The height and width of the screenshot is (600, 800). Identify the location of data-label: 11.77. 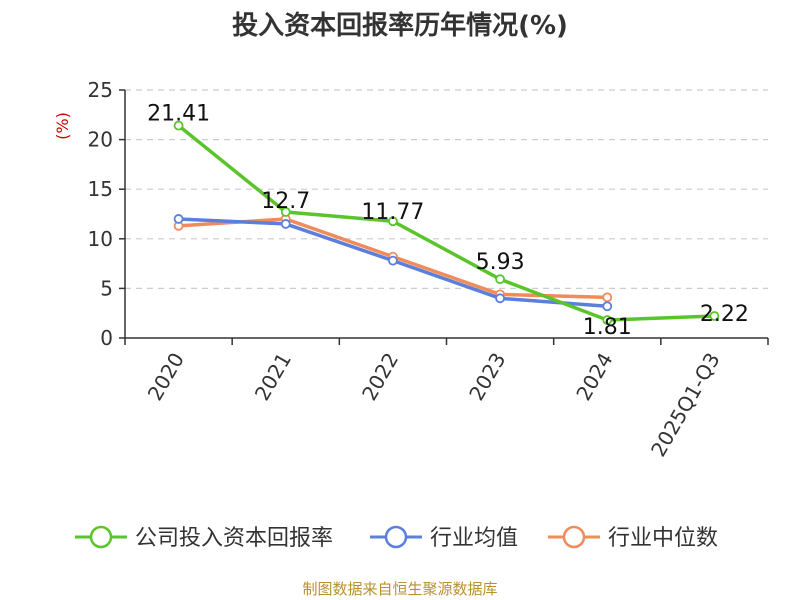
(392, 212).